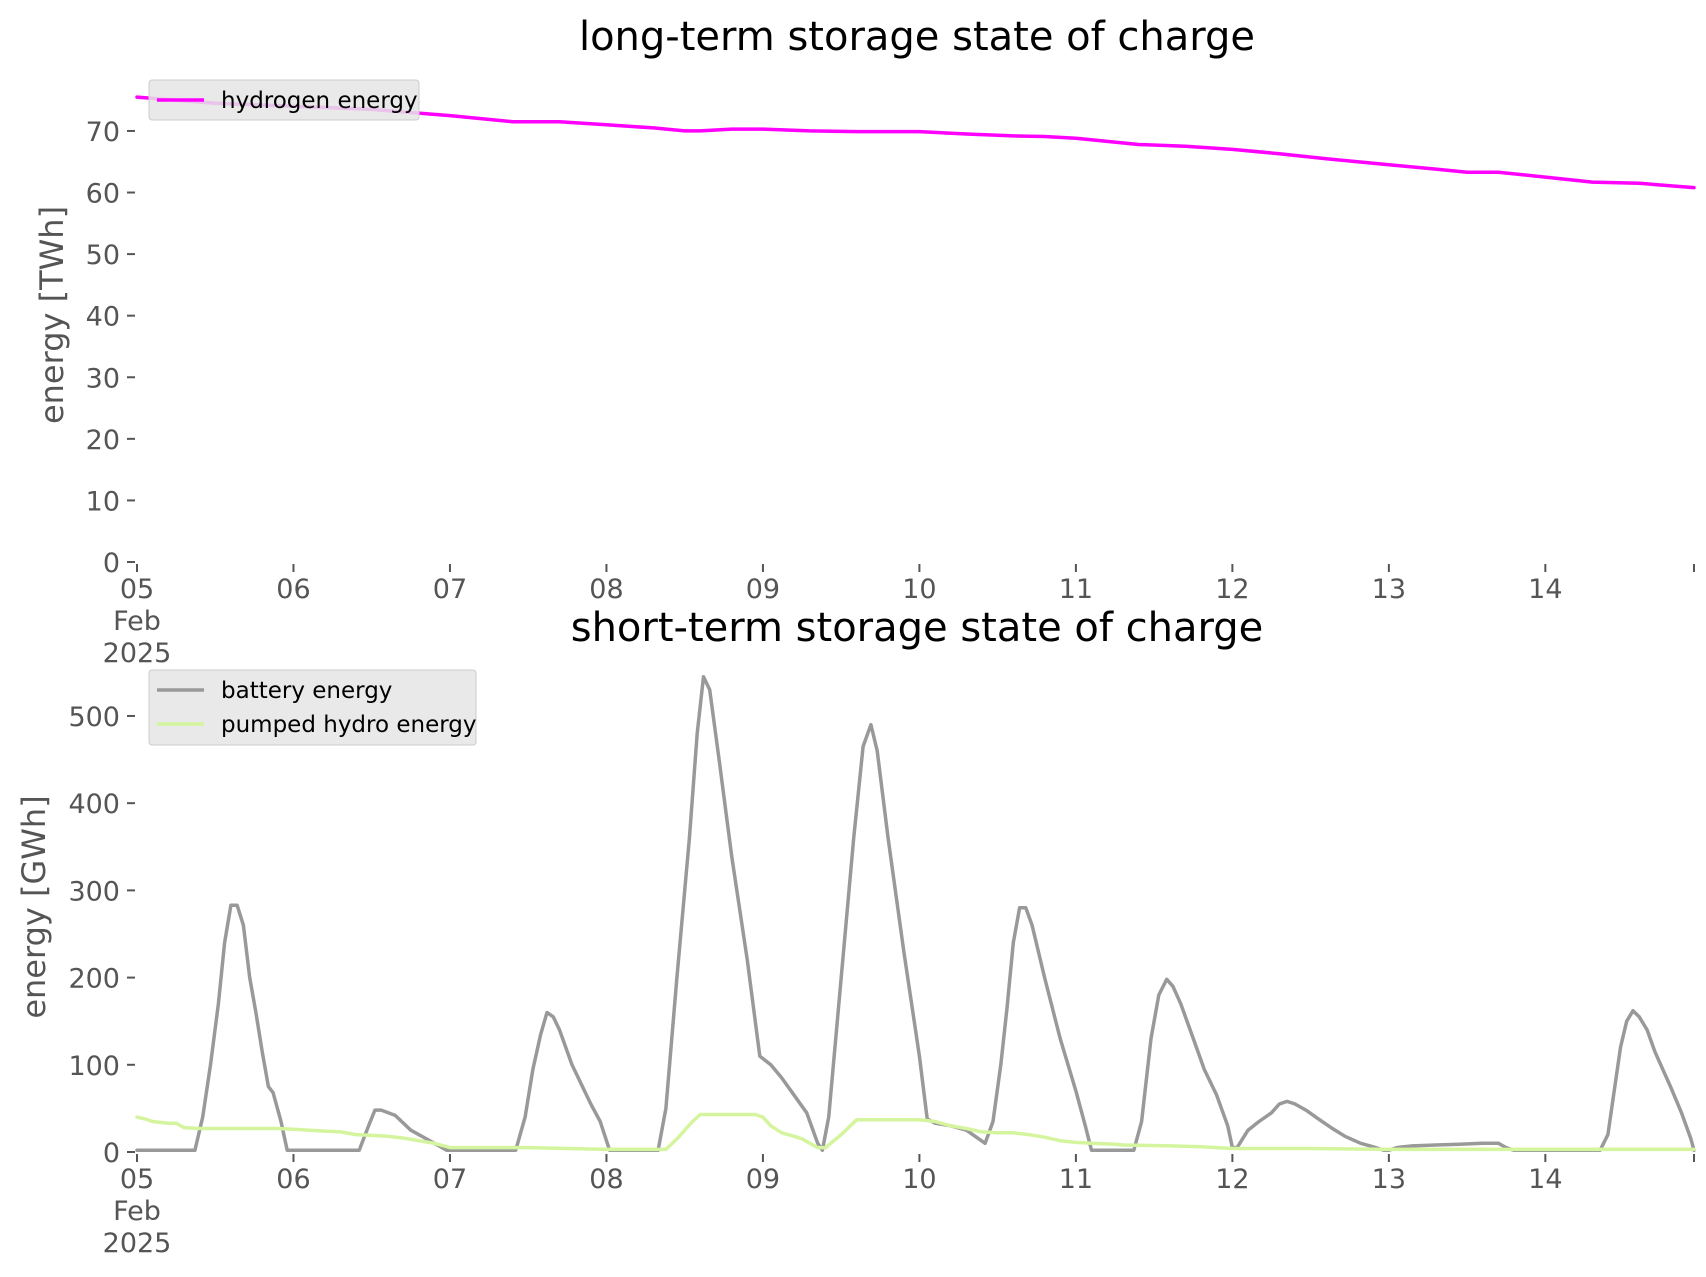 Image resolution: width=1706 pixels, height=1277 pixels. Describe the element at coordinates (349, 725) in the screenshot. I see `legend-label: pumped hydro energy` at that location.